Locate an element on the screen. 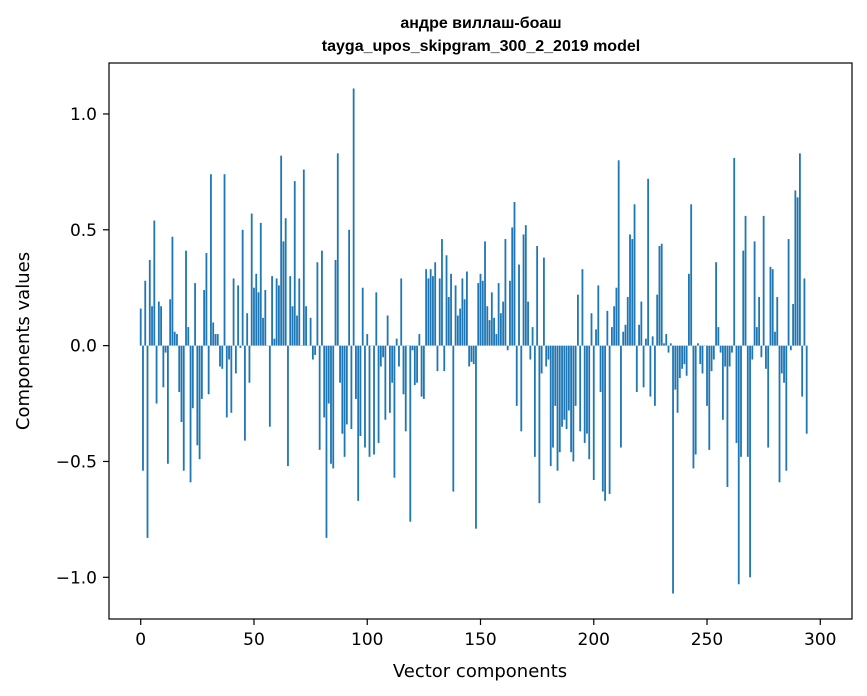  x-tick-label: 300 is located at coordinates (820, 640).